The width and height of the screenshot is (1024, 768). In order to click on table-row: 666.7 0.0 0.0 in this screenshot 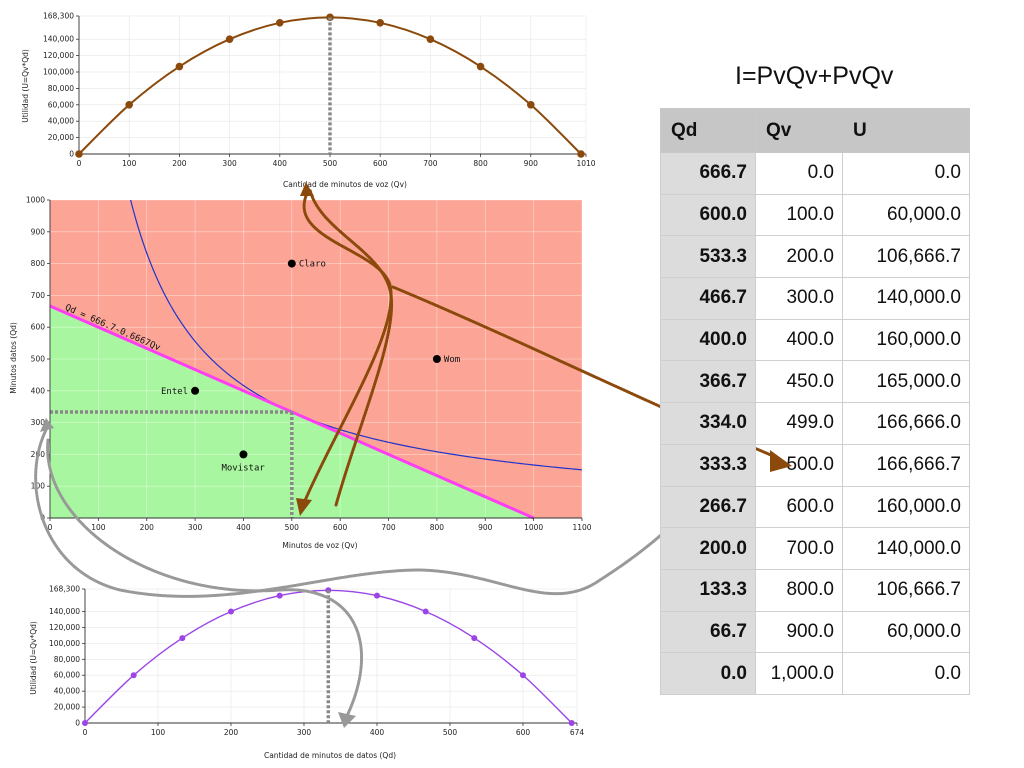, I will do `click(815, 173)`.